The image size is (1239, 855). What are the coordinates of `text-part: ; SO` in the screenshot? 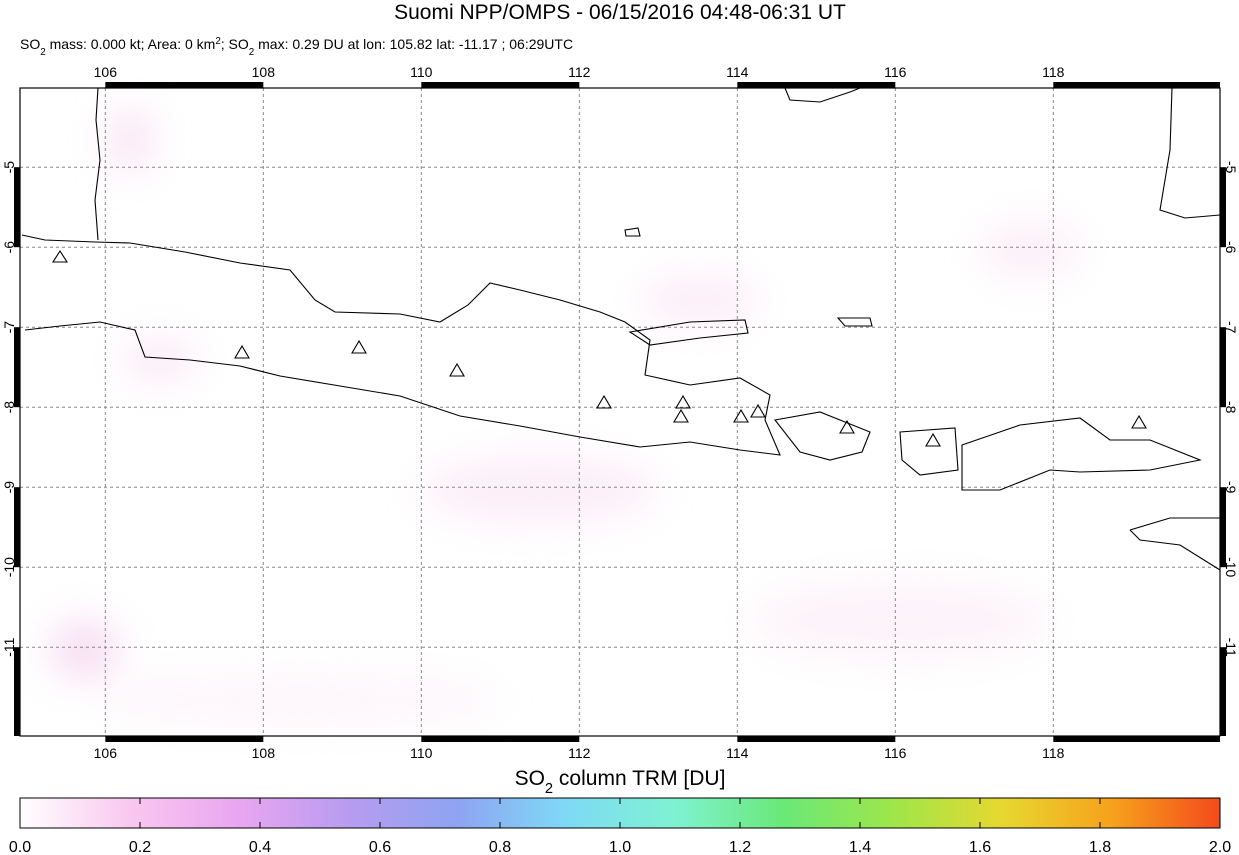 It's located at (235, 44).